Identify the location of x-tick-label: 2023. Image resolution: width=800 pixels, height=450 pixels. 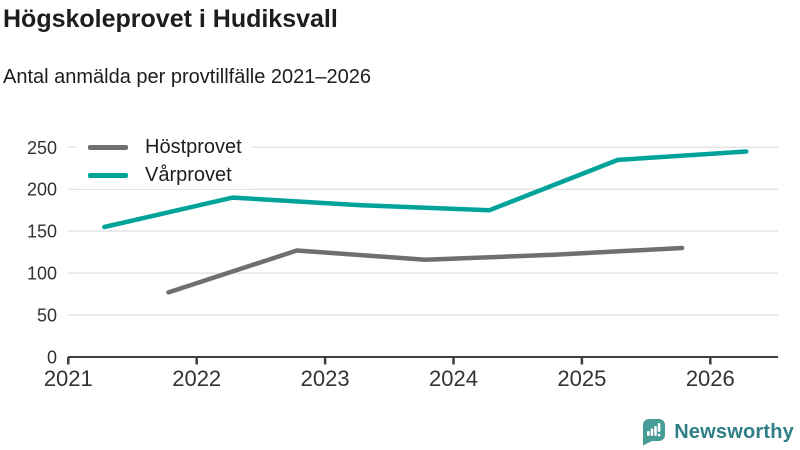
(325, 378).